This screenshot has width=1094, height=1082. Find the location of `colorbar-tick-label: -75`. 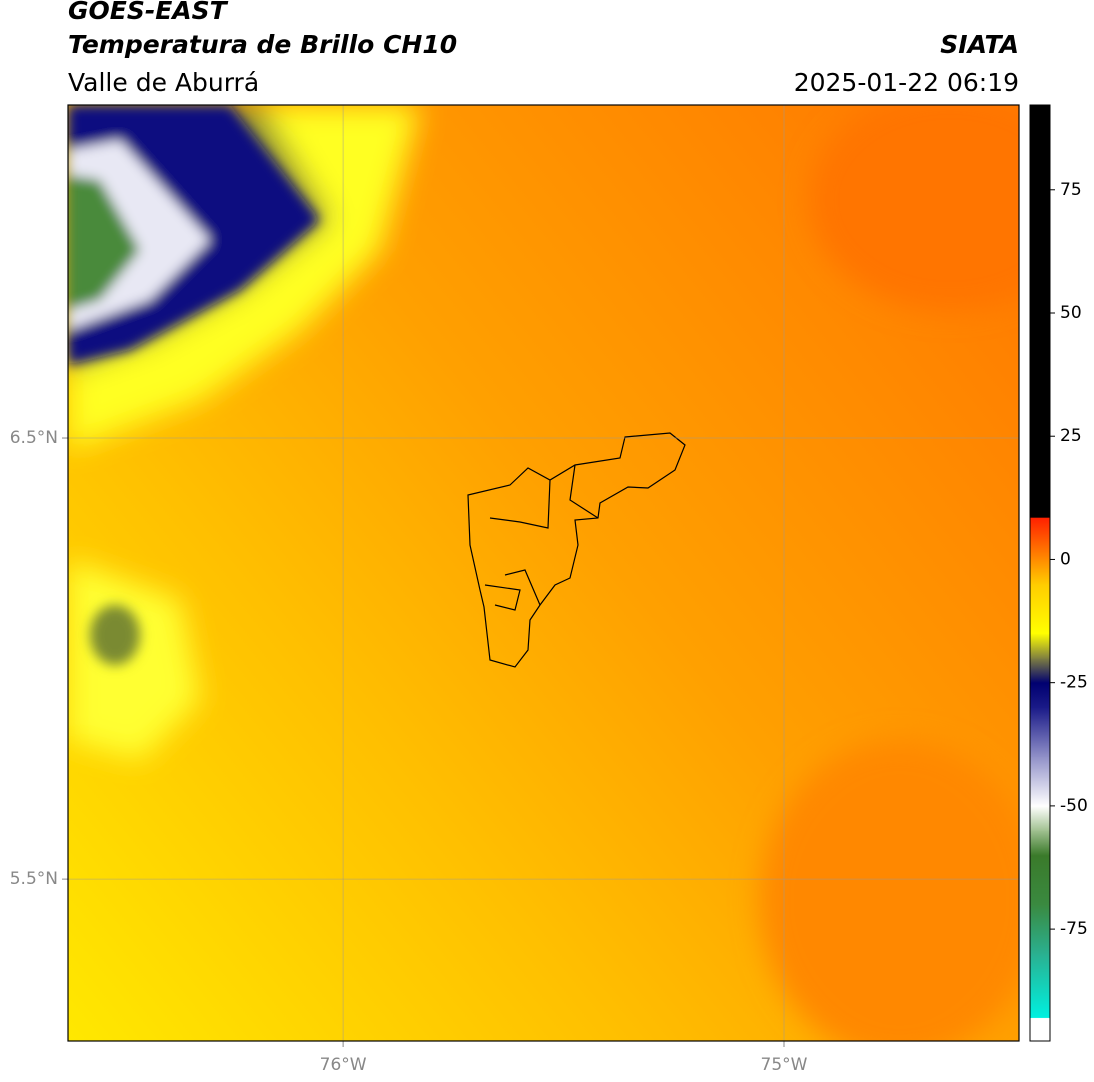

colorbar-tick-label: -75 is located at coordinates (1074, 929).